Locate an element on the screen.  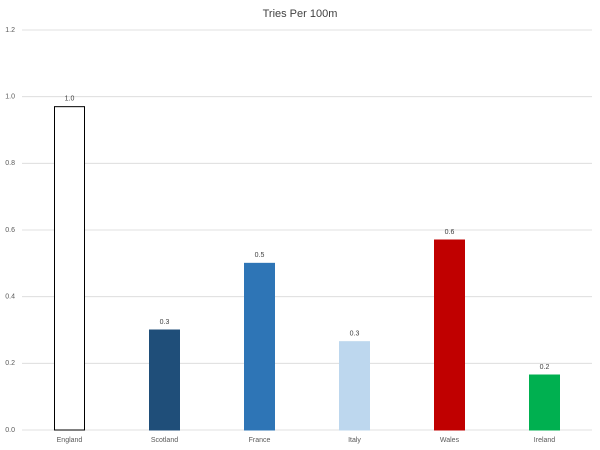
y-tick-label: 0.2 is located at coordinates (10, 363).